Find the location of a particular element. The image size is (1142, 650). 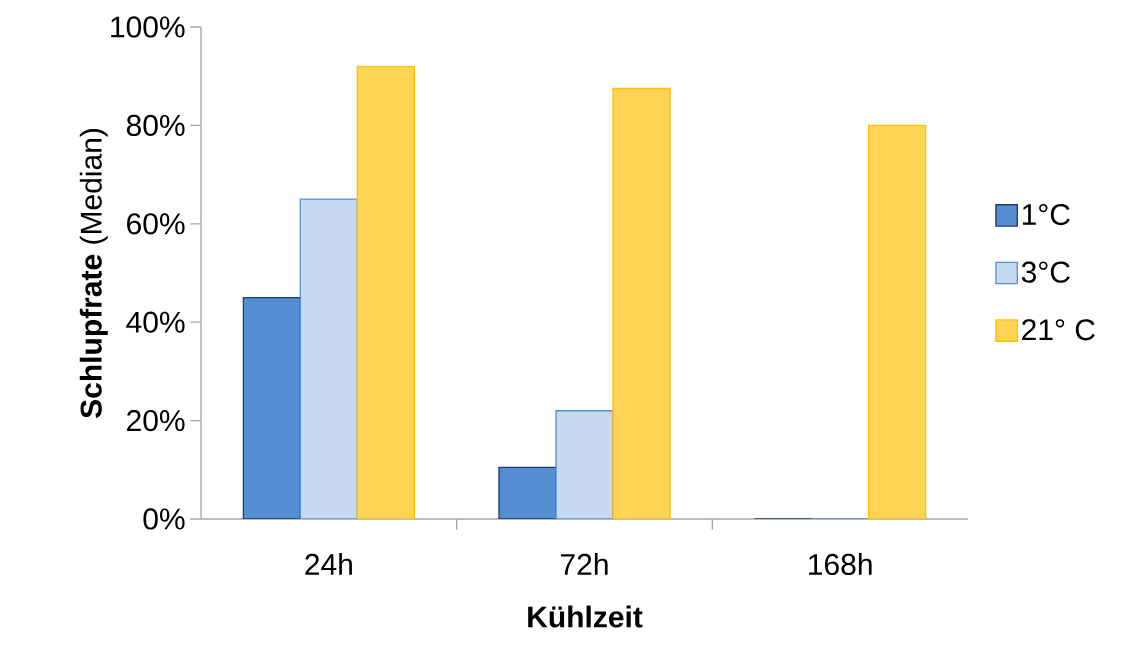

legend-label: 1°C is located at coordinates (1046, 214).